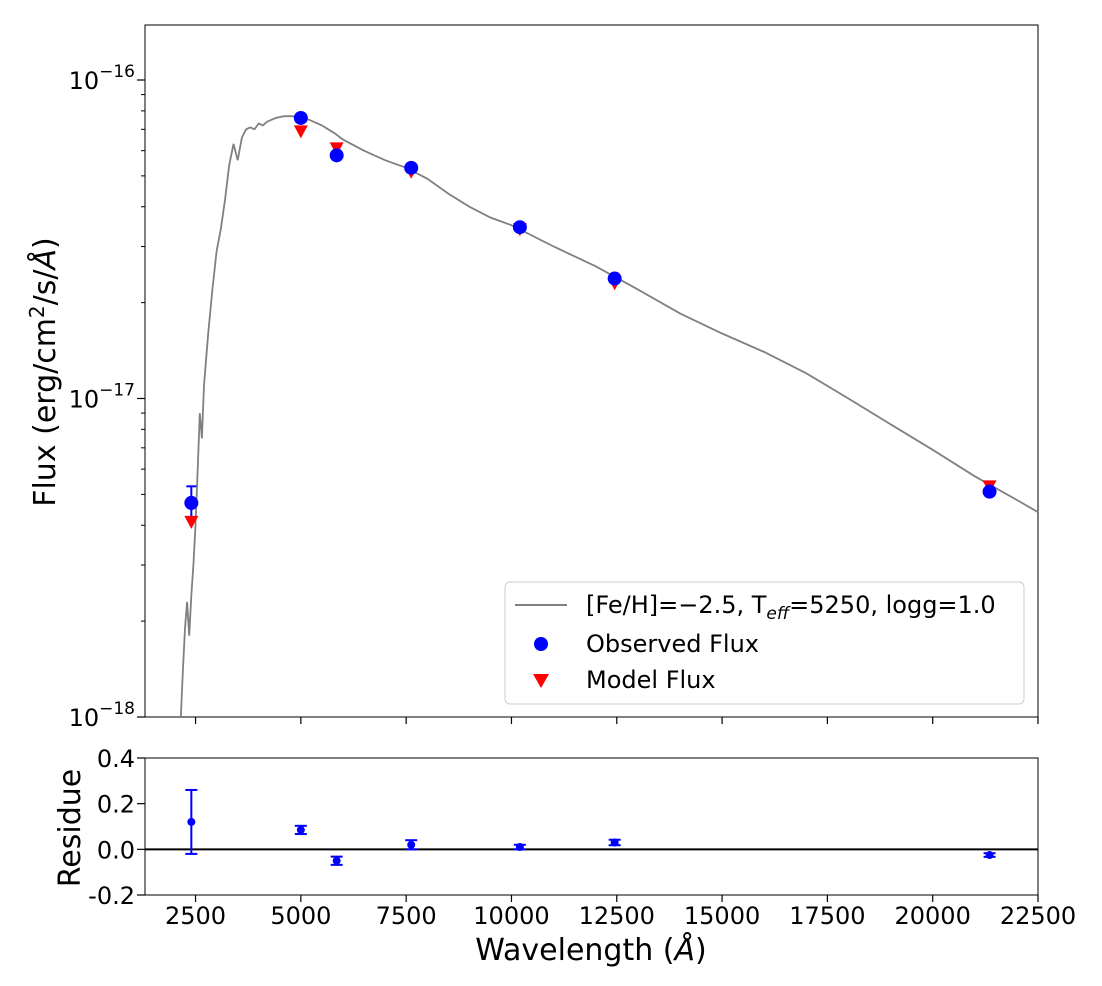 The image size is (1102, 986). I want to click on ylabel-tail: /s/, so click(45, 287).